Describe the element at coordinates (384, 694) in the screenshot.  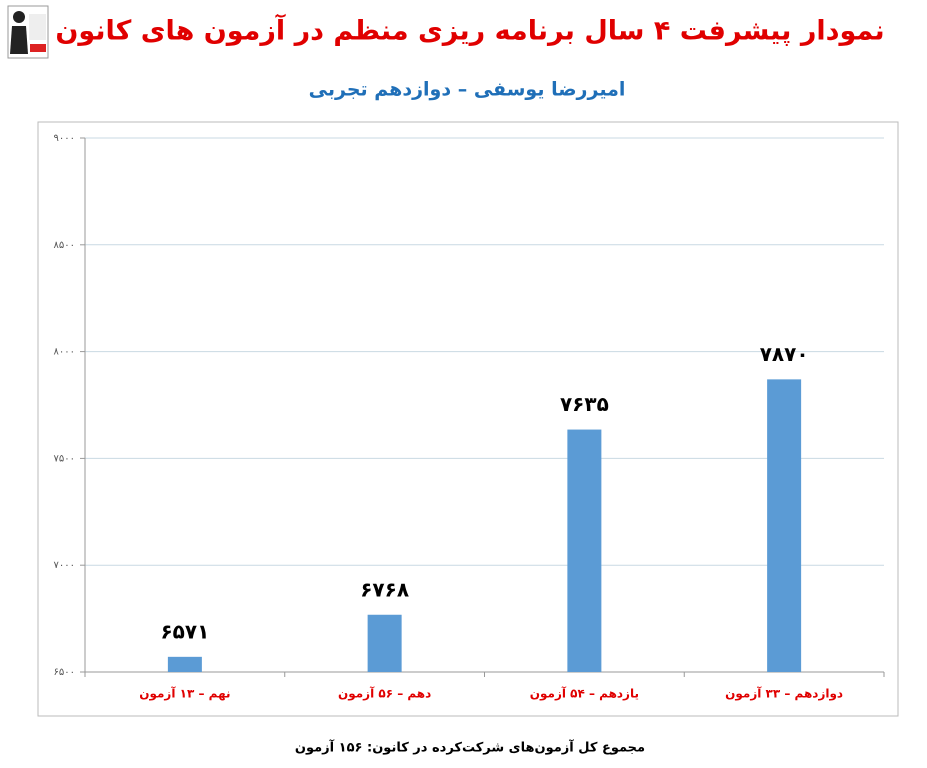
I see `x-tick-label: دهم – ۵۶ آزمون` at that location.